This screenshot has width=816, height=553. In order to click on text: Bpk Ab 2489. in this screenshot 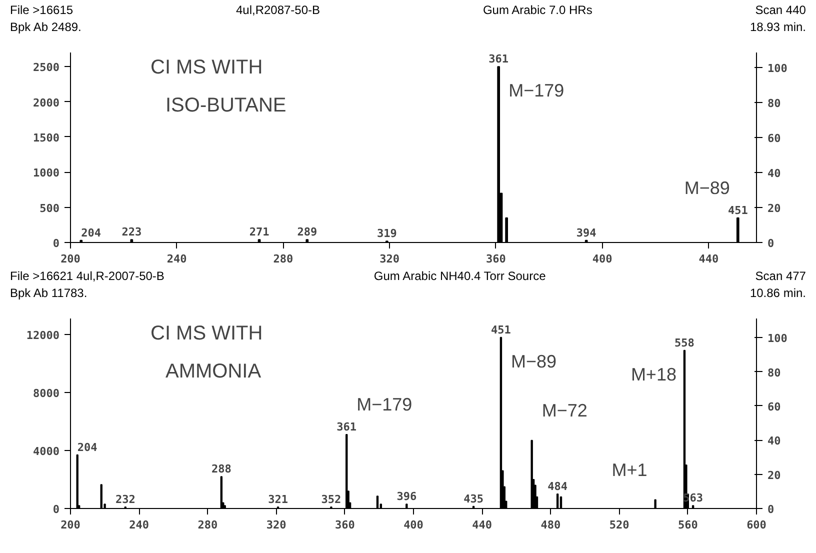, I will do `click(46, 27)`.